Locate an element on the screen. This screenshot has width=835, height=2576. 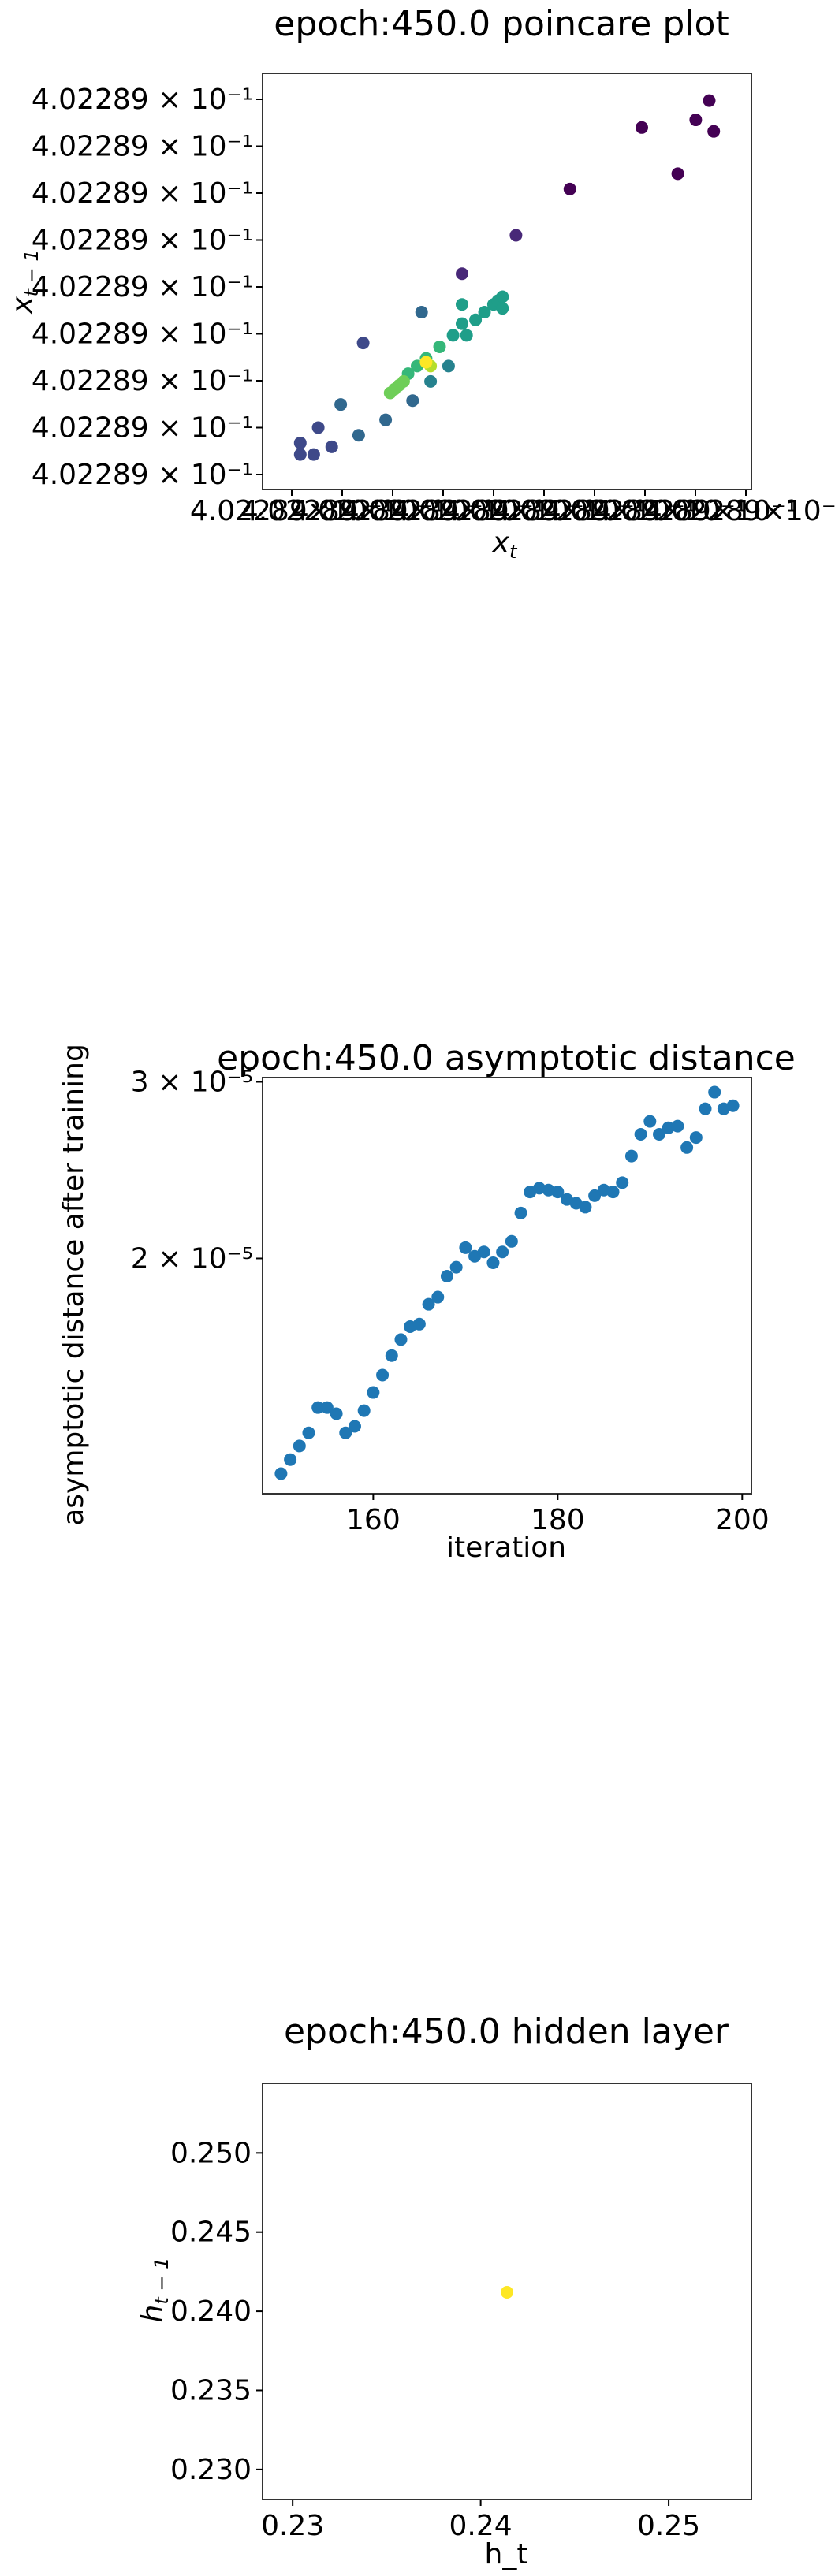
poincare-x-label: xt is located at coordinates (505, 545).